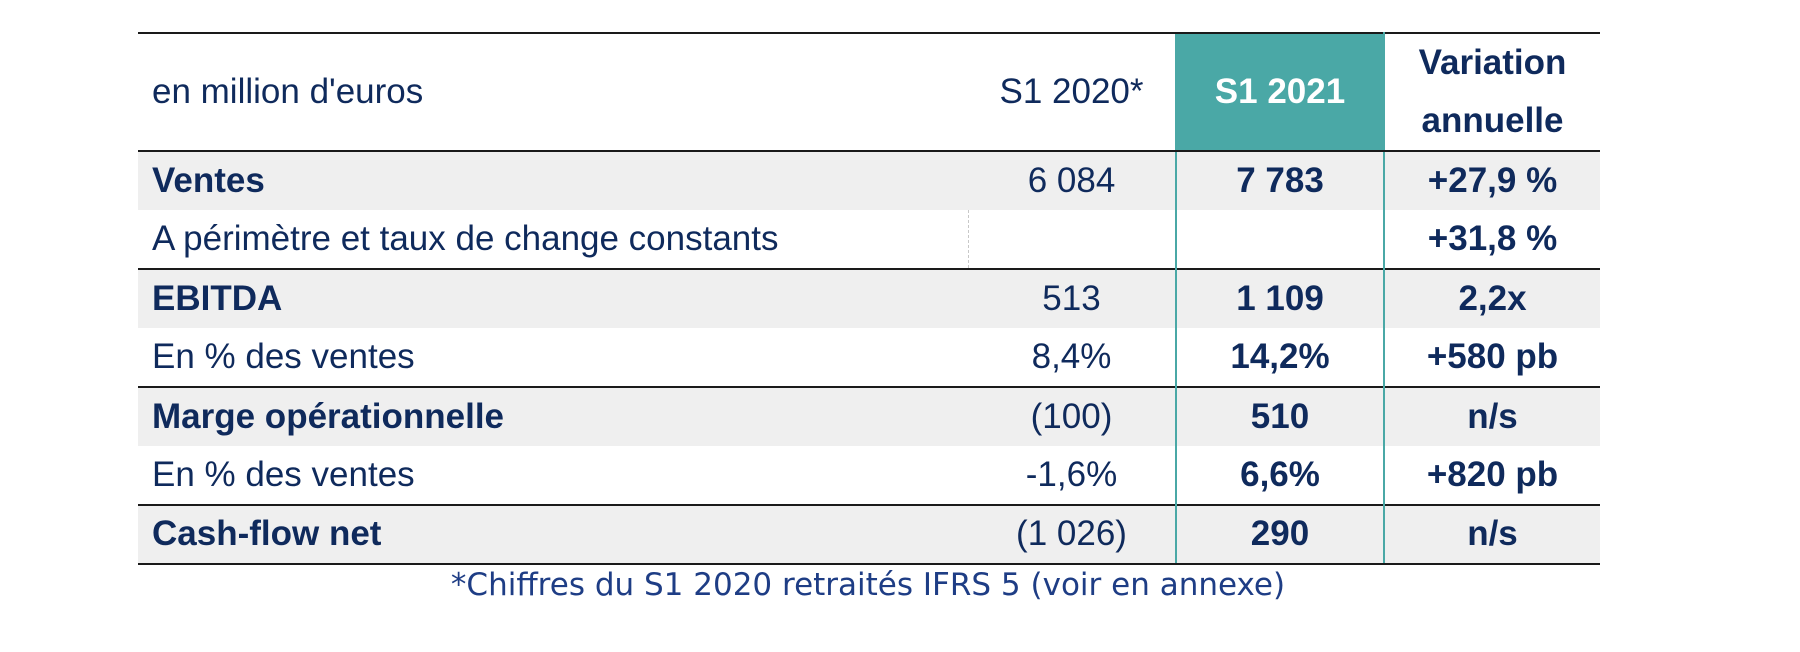  Describe the element at coordinates (1492, 356) in the screenshot. I see `cell-variation: +580 pb` at that location.